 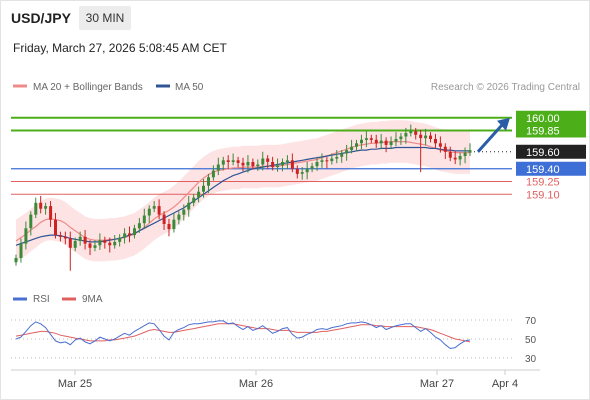 I want to click on time-tick-label: Mar 27, so click(x=437, y=384).